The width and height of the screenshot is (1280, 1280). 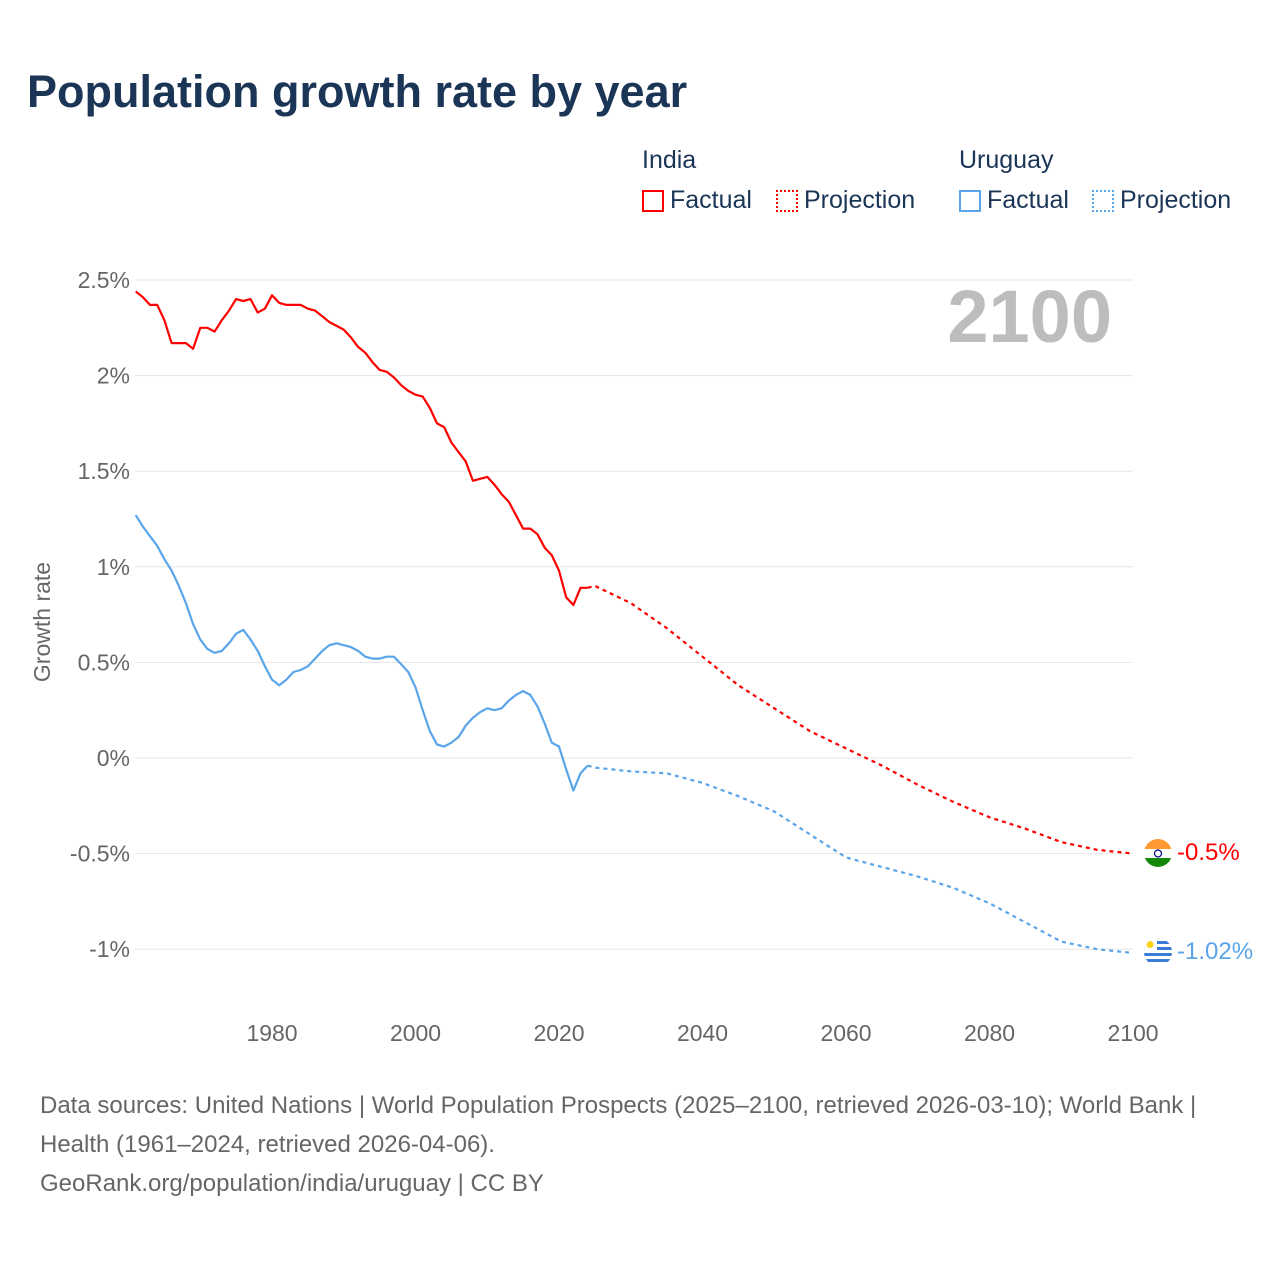 What do you see at coordinates (109, 949) in the screenshot?
I see `y-tick-label: -1%` at bounding box center [109, 949].